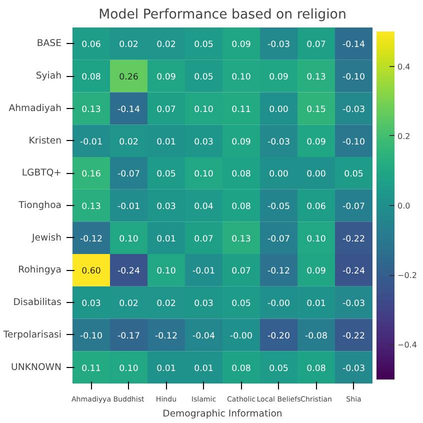 This screenshot has width=423, height=423. What do you see at coordinates (37, 302) in the screenshot?
I see `y-tick-label: Disabilitas` at bounding box center [37, 302].